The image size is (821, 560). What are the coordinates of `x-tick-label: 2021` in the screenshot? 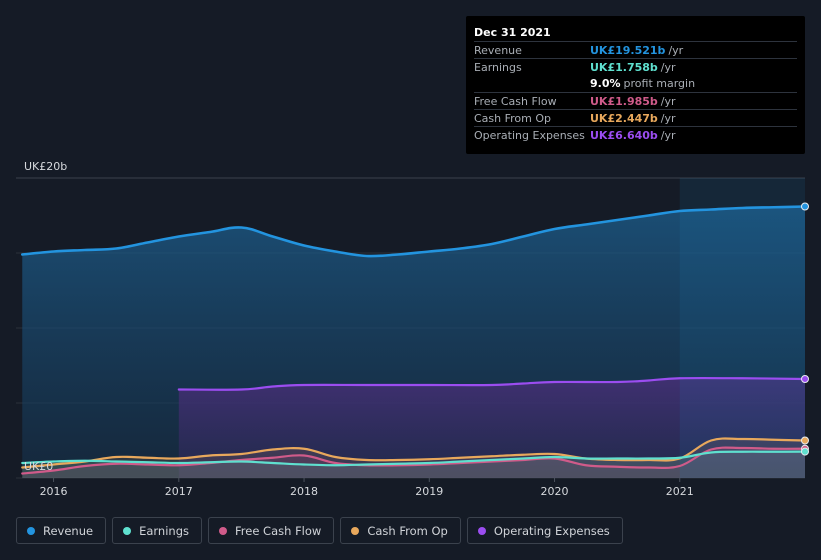 It's located at (680, 491).